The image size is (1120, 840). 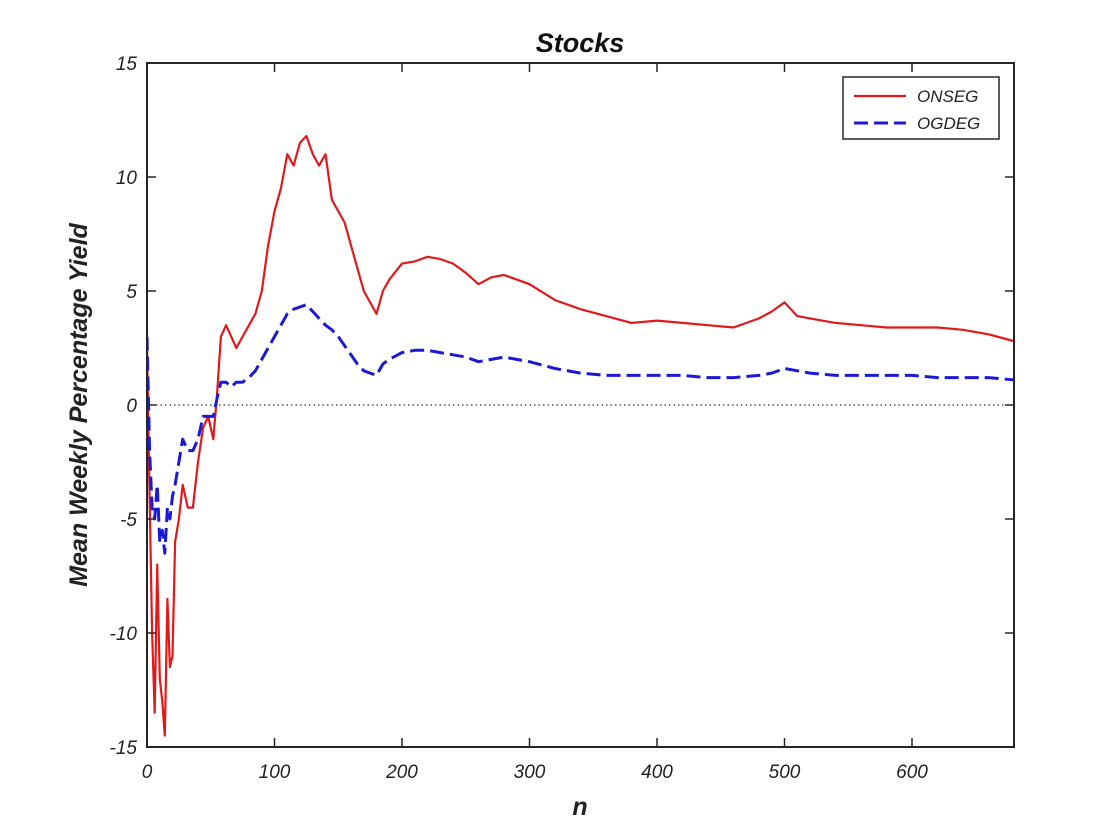 I want to click on x-axis-title: n, so click(x=579, y=807).